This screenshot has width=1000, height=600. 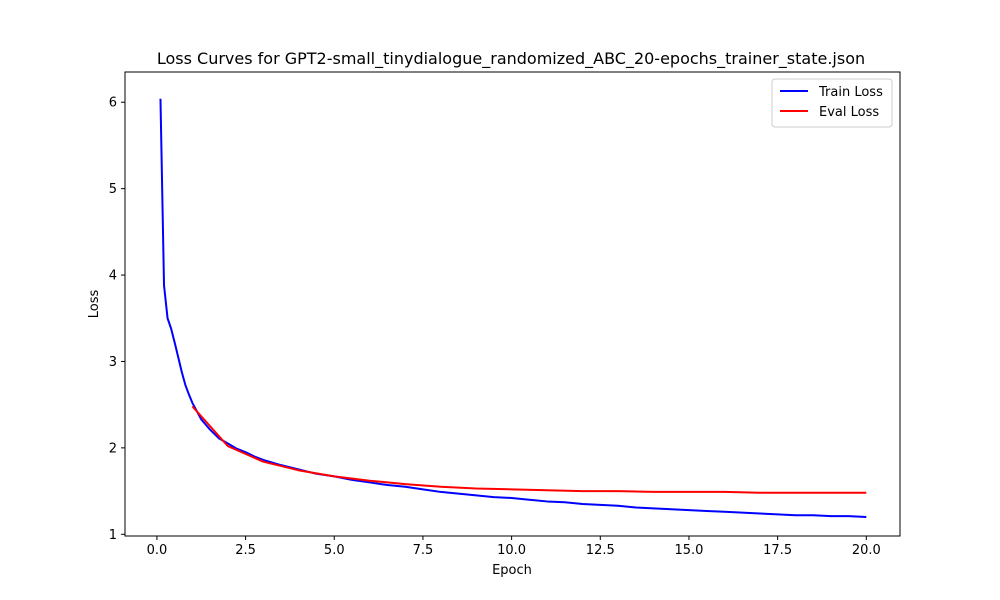 I want to click on x-axis: 0.0 2.5 5.0 7.5 10.0 12.5 15.0 17.5 20.0, so click(x=514, y=547).